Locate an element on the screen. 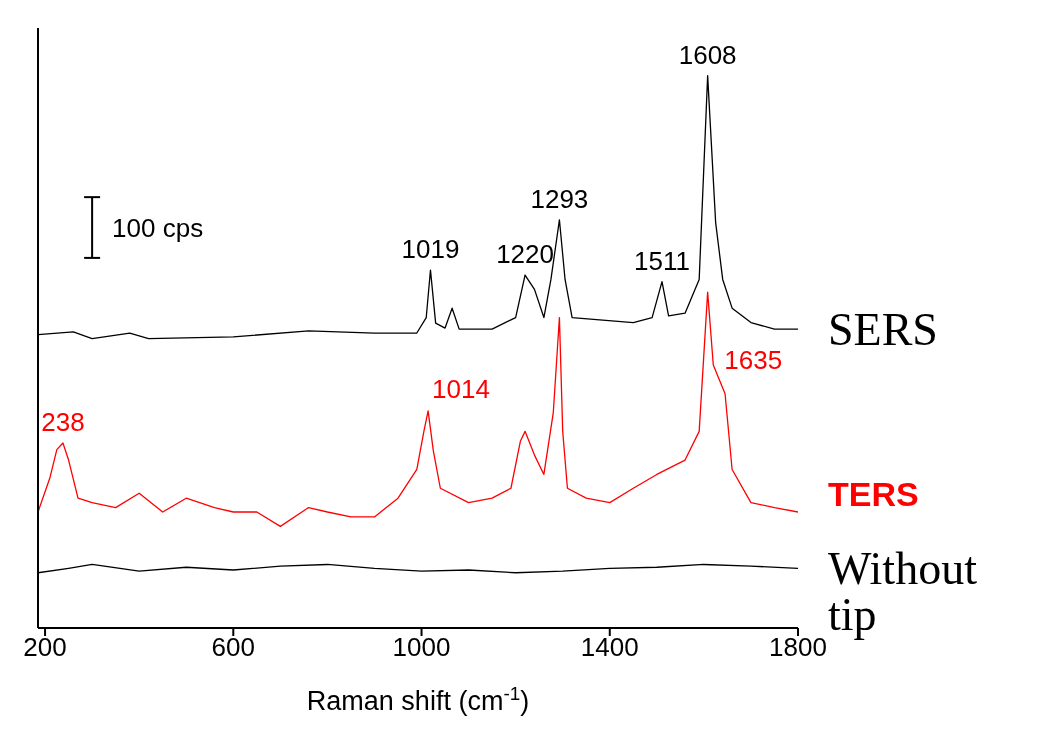  x-tick-label: 1400 is located at coordinates (609, 647).